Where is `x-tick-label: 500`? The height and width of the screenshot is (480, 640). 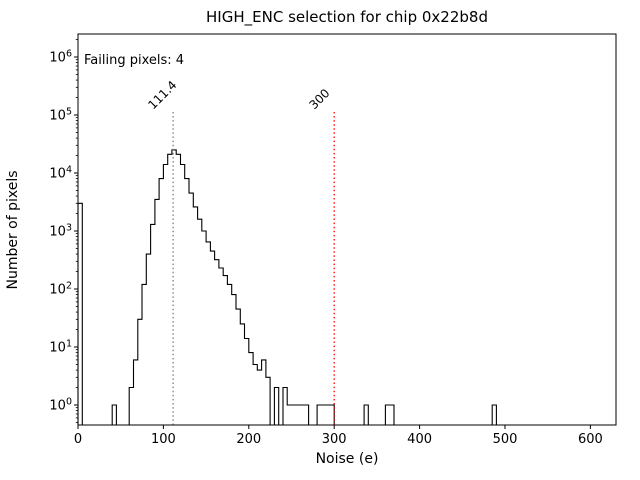
x-tick-label: 500 is located at coordinates (505, 439).